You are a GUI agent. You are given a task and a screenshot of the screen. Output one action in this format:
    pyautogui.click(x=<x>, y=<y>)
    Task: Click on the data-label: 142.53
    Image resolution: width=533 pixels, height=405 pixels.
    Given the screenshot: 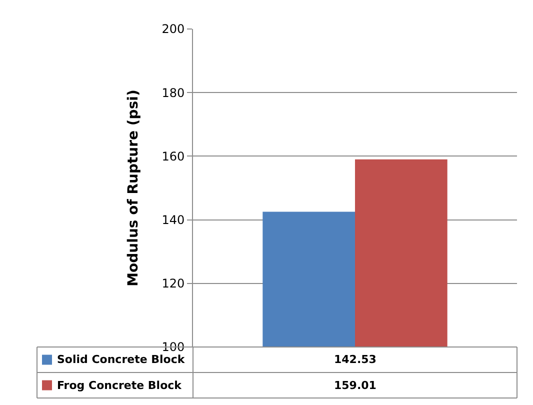 What is the action you would take?
    pyautogui.click(x=355, y=359)
    